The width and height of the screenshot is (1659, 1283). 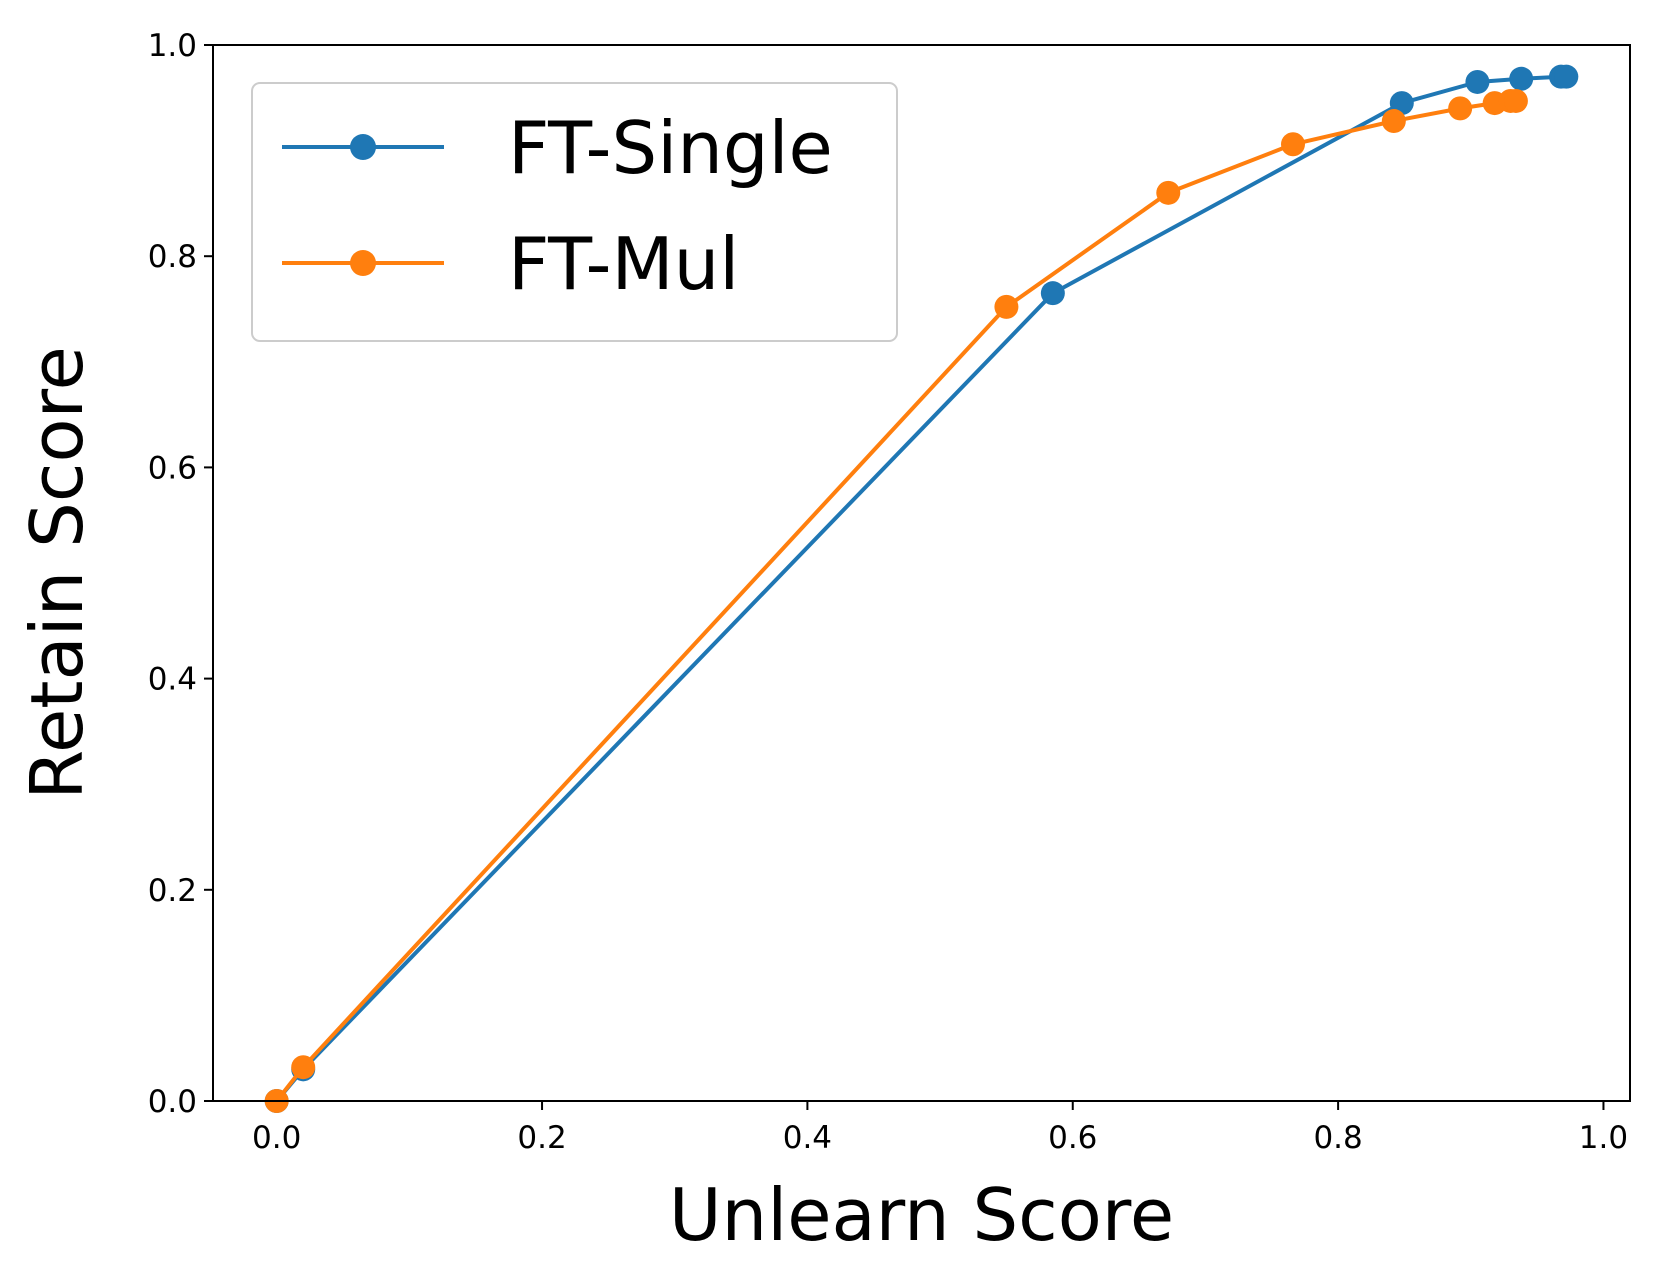 I want to click on legend-entry: FT-Mul, so click(x=510, y=264).